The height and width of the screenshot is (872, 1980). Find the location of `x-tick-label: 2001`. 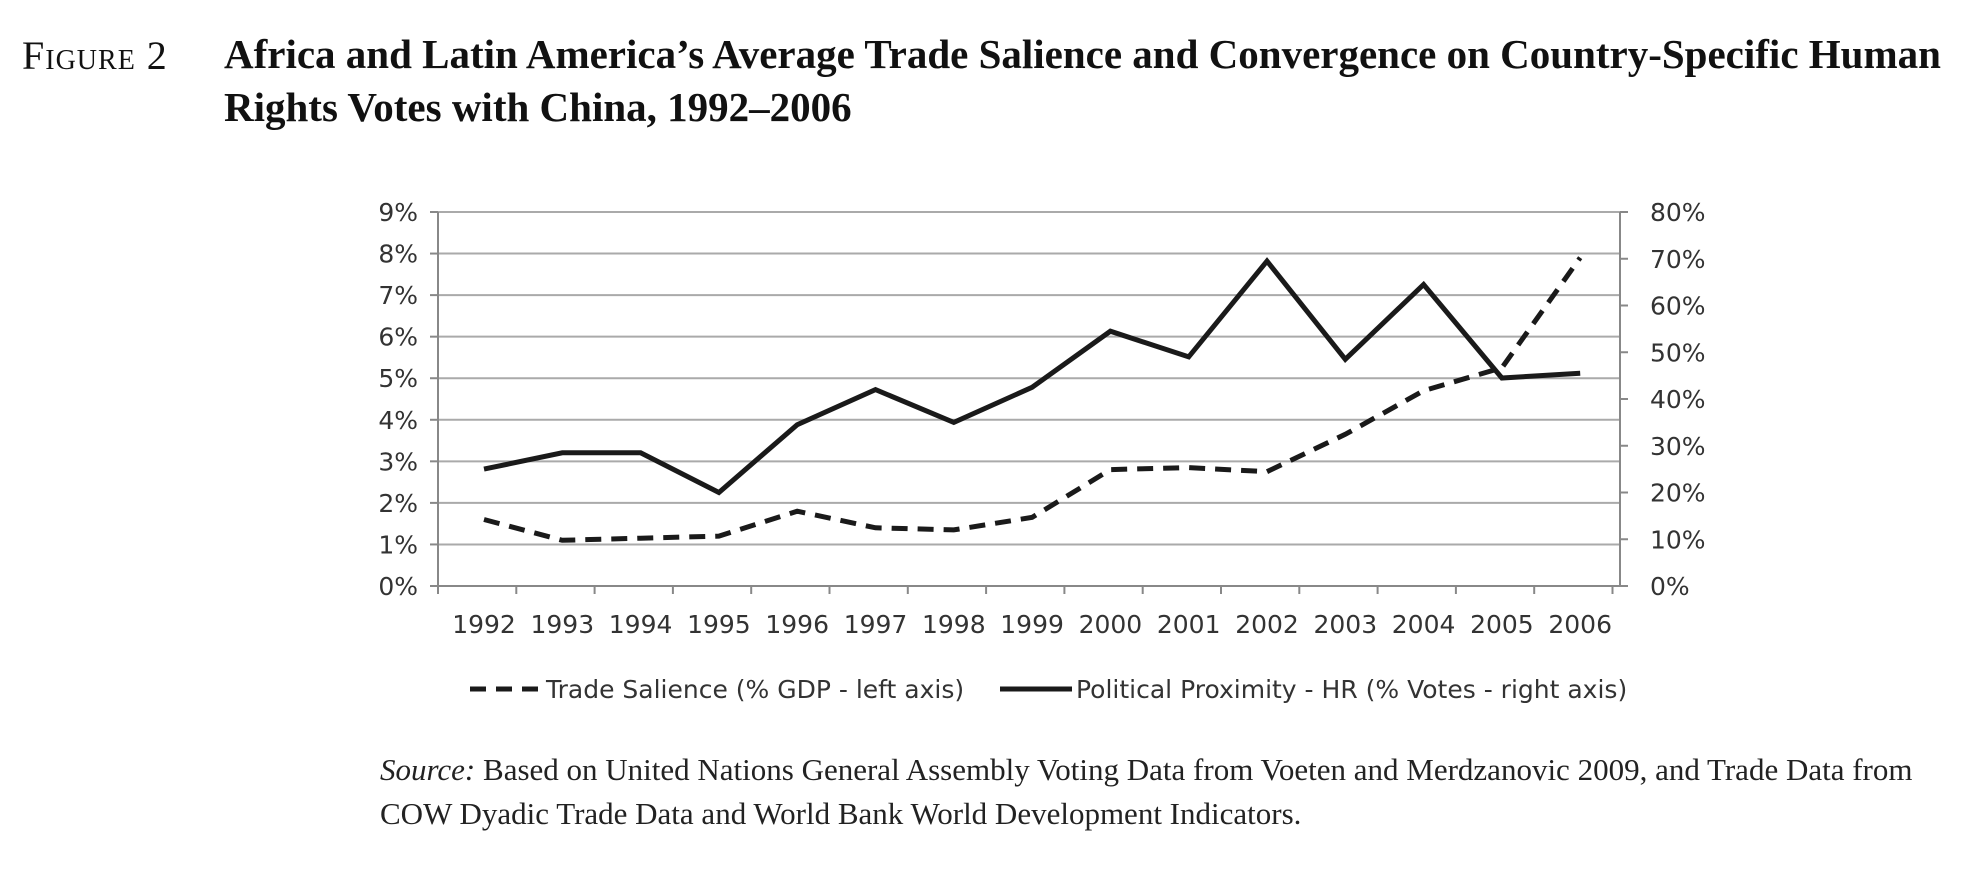

x-tick-label: 2001 is located at coordinates (1189, 624).